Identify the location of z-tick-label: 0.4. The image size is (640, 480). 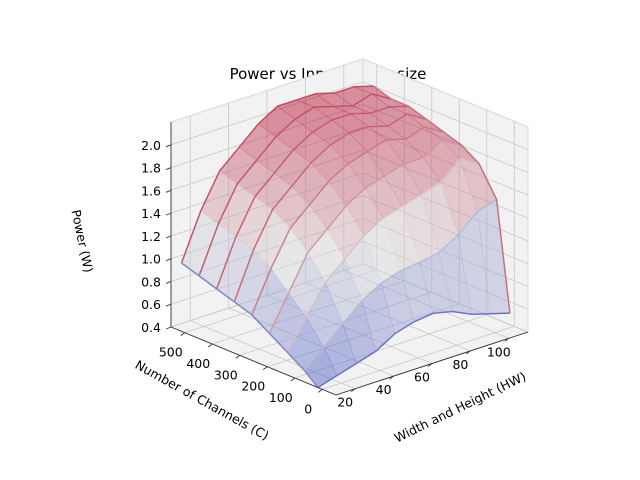
(151, 327).